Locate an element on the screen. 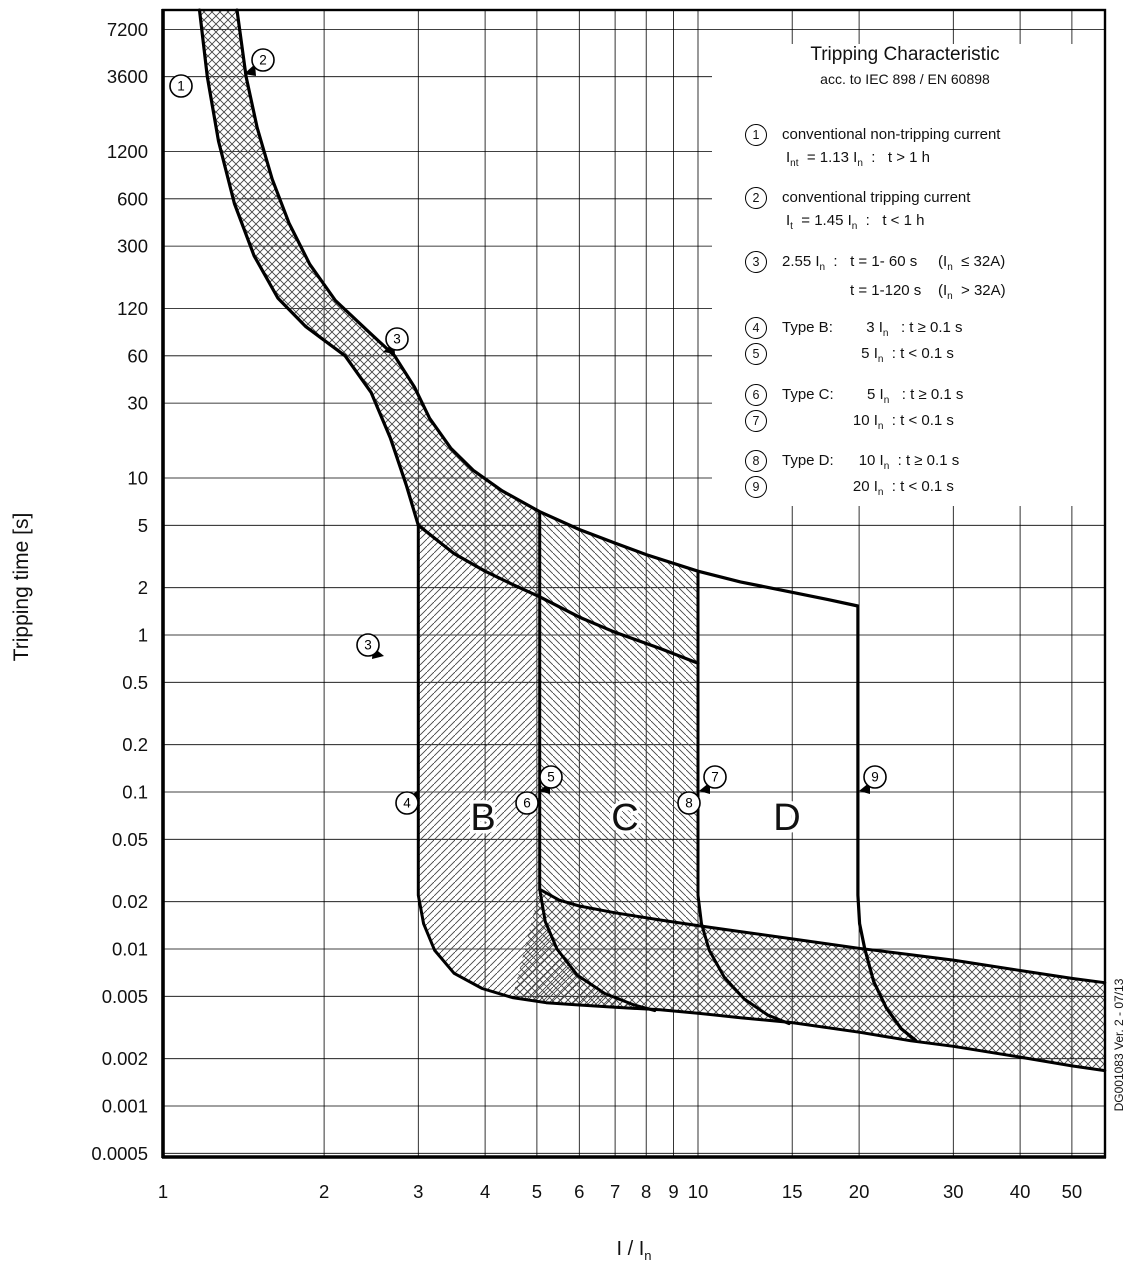 The image size is (1130, 1280). instantaneous-band is located at coordinates (808, 980).